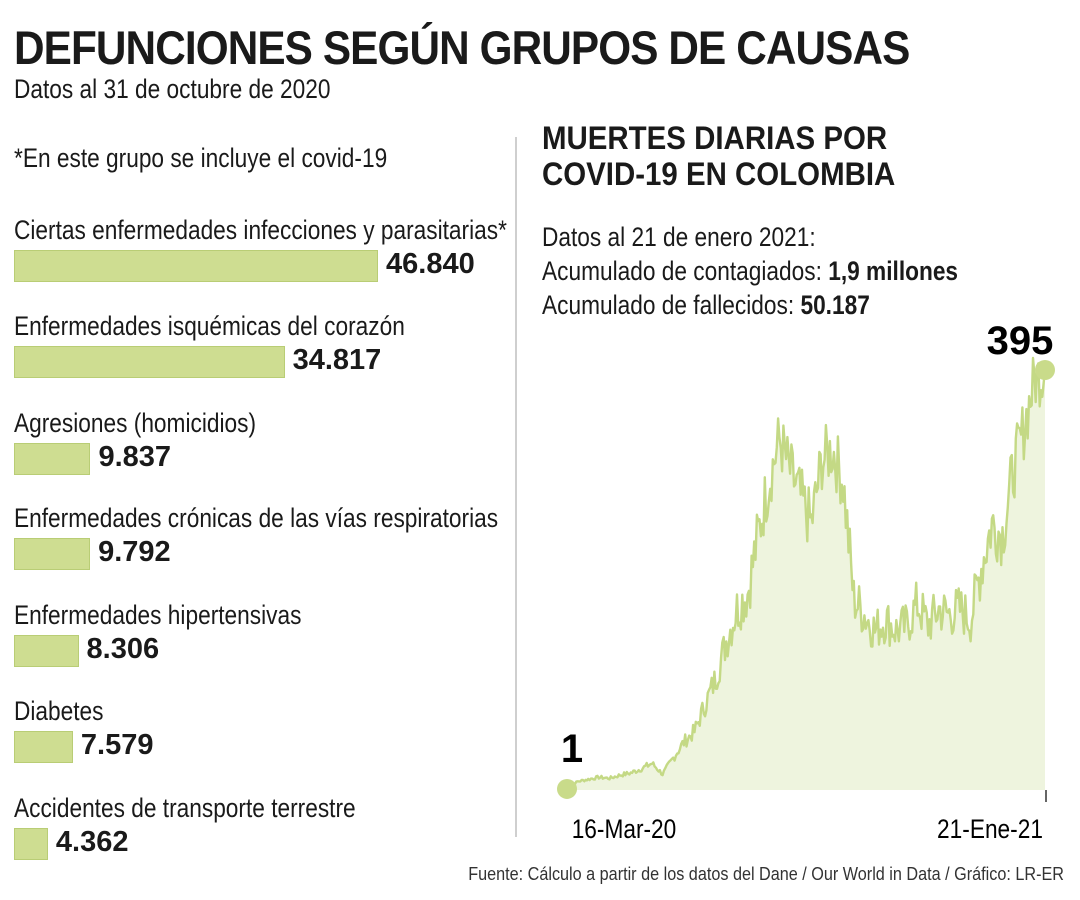 The height and width of the screenshot is (900, 1080). Describe the element at coordinates (516, 487) in the screenshot. I see `column-divider` at that location.